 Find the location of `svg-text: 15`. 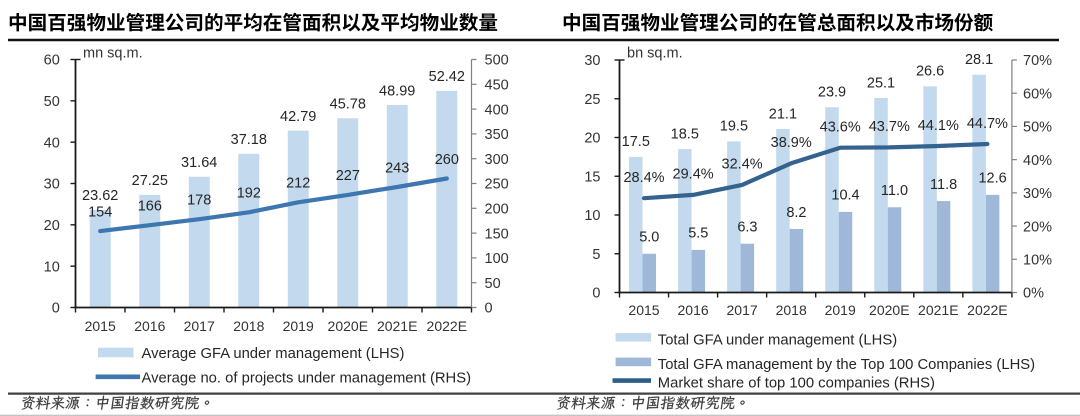

svg-text: 15 is located at coordinates (592, 177).